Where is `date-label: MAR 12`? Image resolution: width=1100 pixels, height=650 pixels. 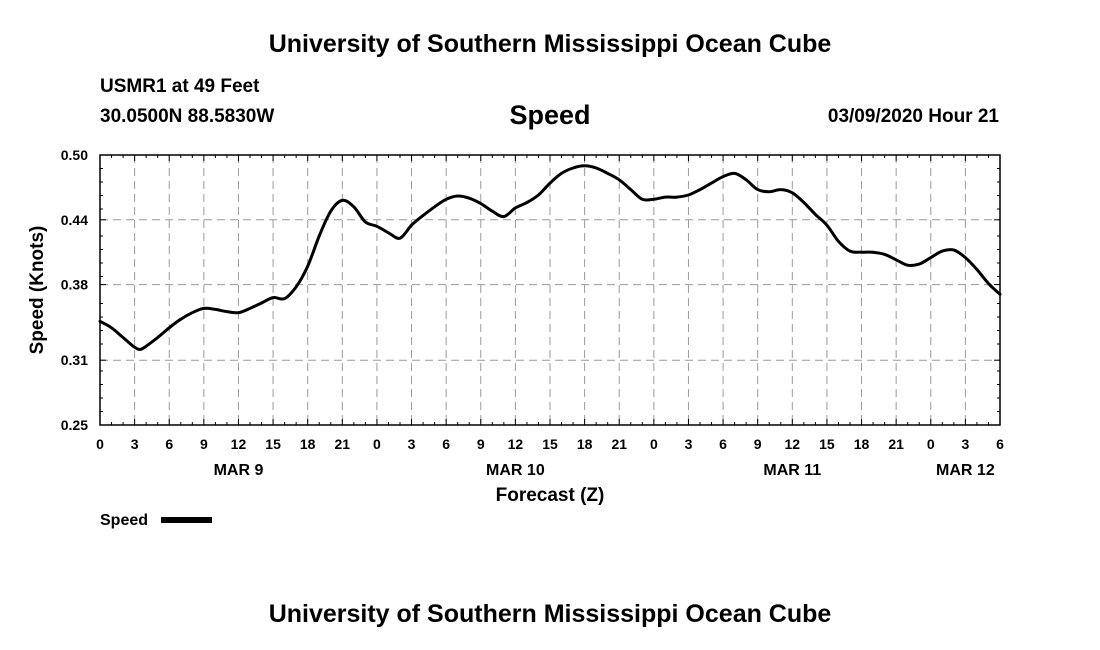 date-label: MAR 12 is located at coordinates (965, 470).